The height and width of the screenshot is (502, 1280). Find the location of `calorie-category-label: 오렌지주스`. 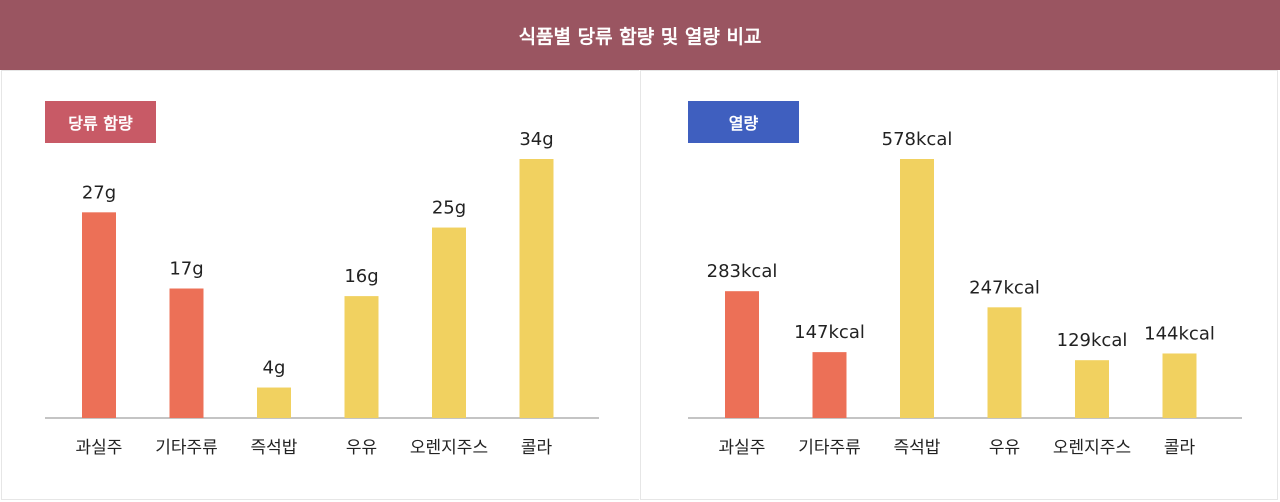

calorie-category-label: 오렌지주스 is located at coordinates (1092, 448).